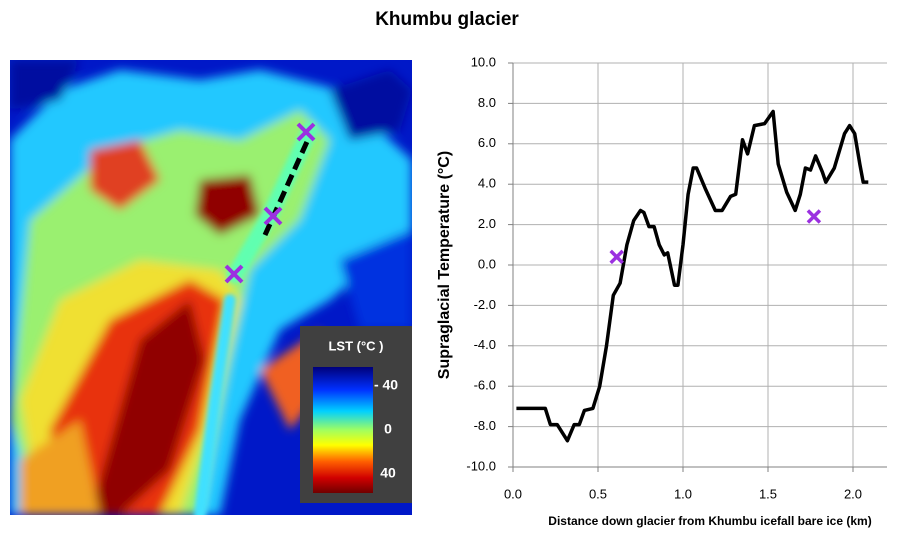 This screenshot has height=540, width=917. I want to click on x-tick-label: 1.0, so click(683, 493).